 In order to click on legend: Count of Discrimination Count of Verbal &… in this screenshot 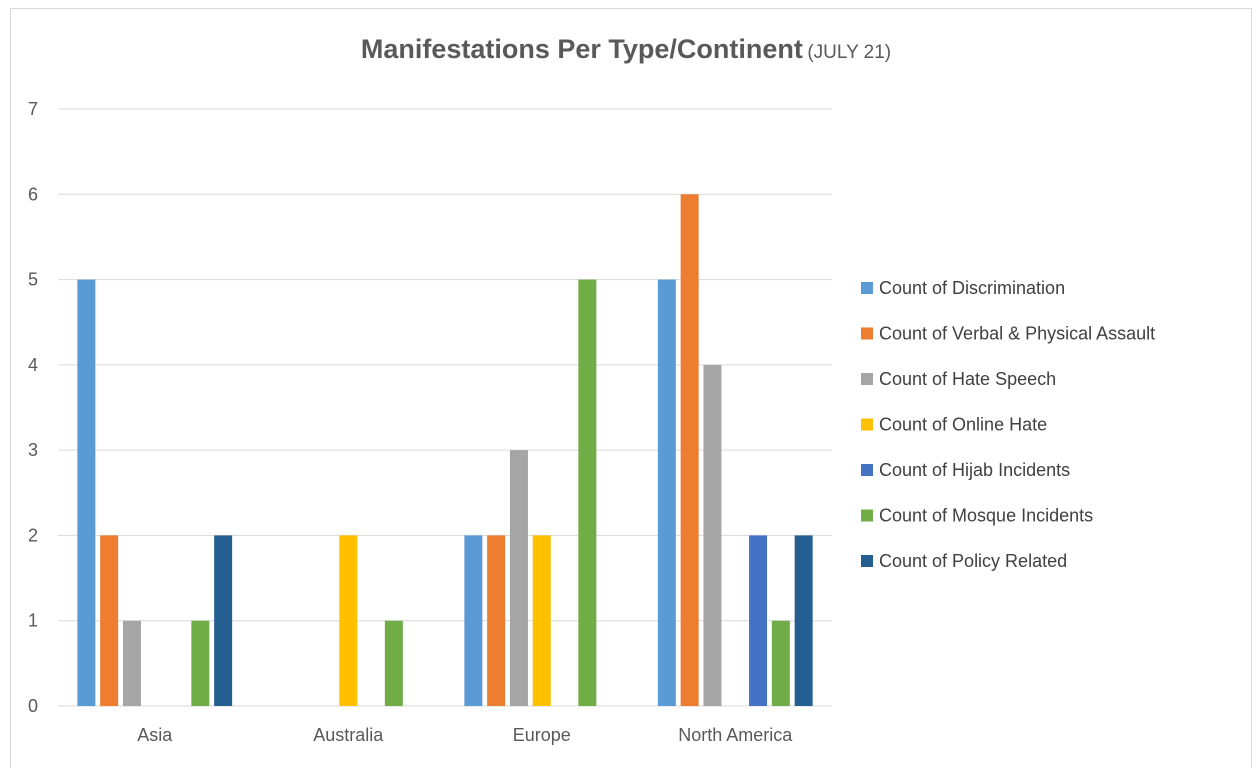, I will do `click(1008, 424)`.